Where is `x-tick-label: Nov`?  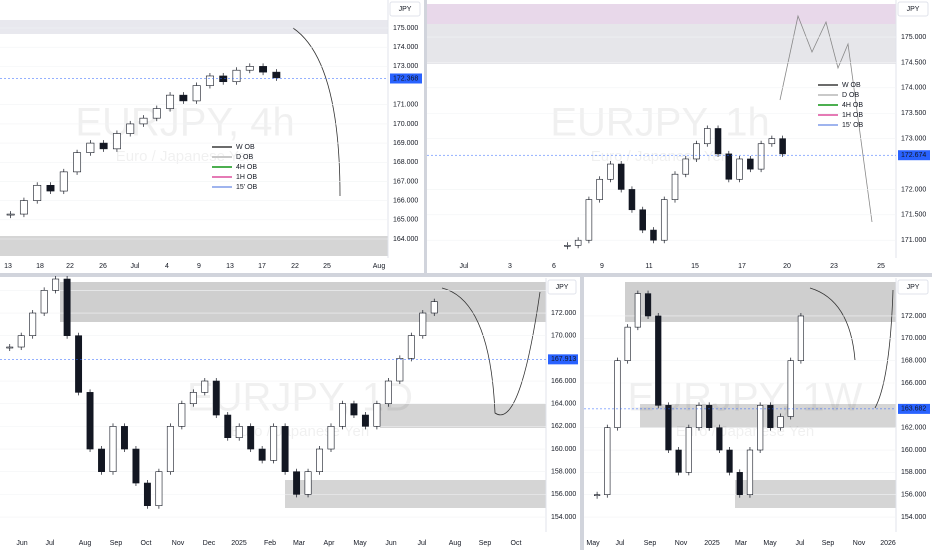 x-tick-label: Nov is located at coordinates (681, 543).